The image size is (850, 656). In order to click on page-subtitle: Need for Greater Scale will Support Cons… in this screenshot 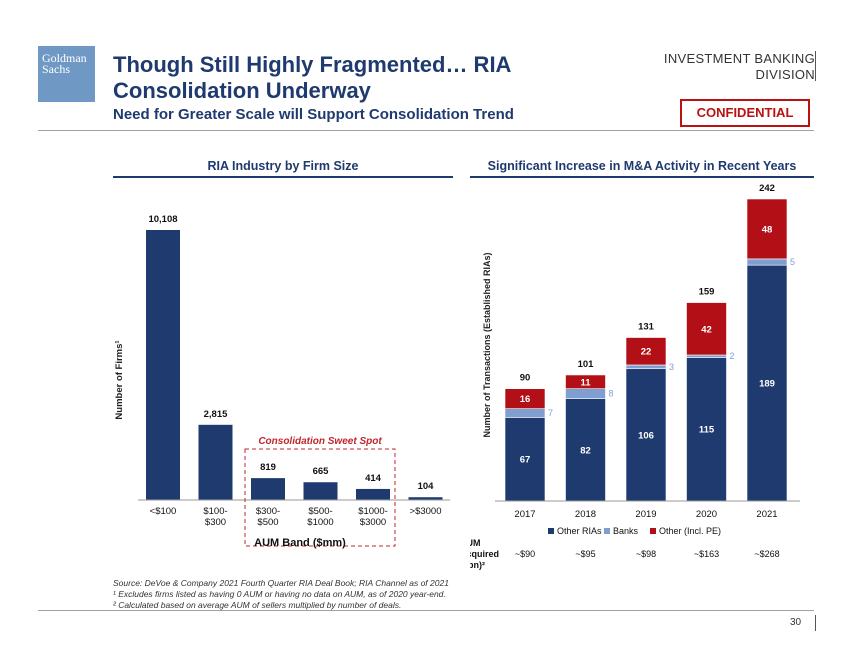, I will do `click(313, 114)`.